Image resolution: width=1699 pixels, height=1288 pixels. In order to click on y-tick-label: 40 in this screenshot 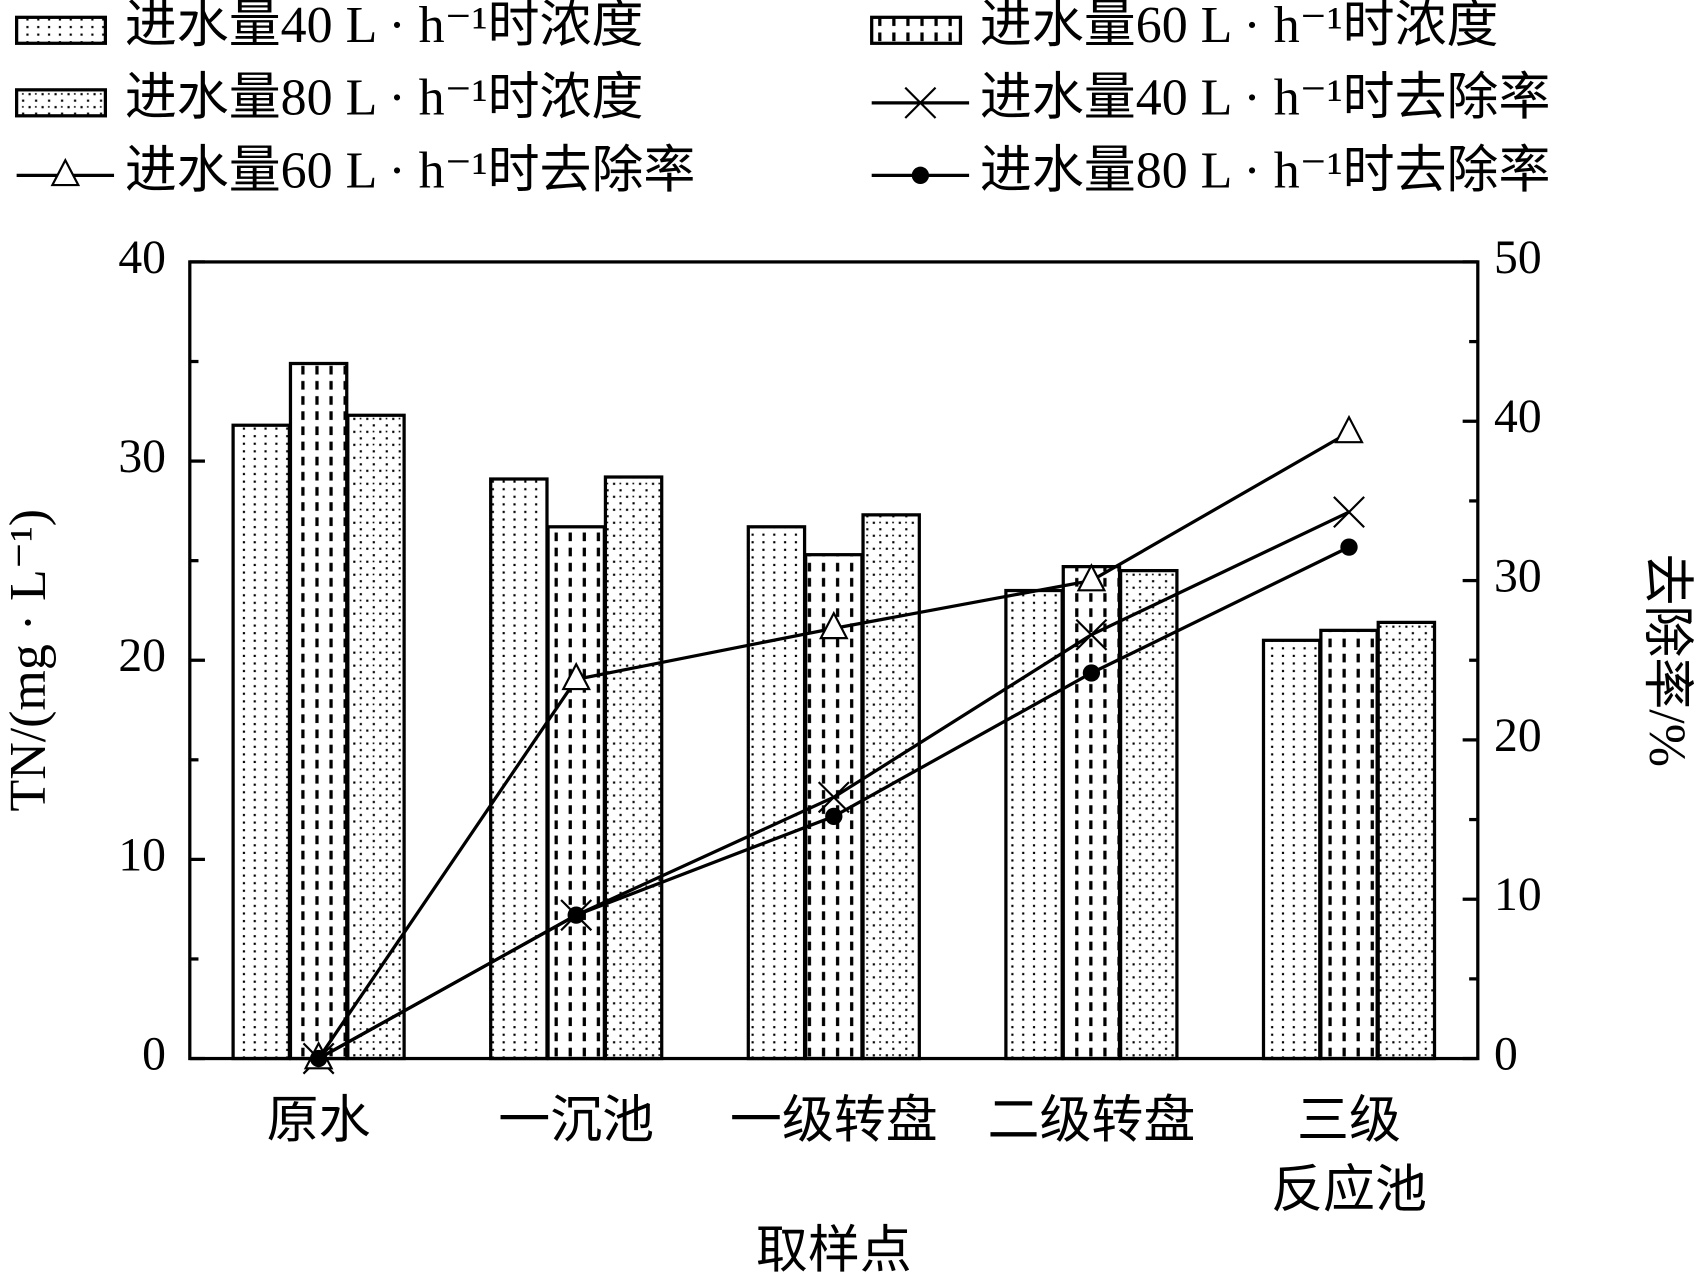, I will do `click(142, 258)`.